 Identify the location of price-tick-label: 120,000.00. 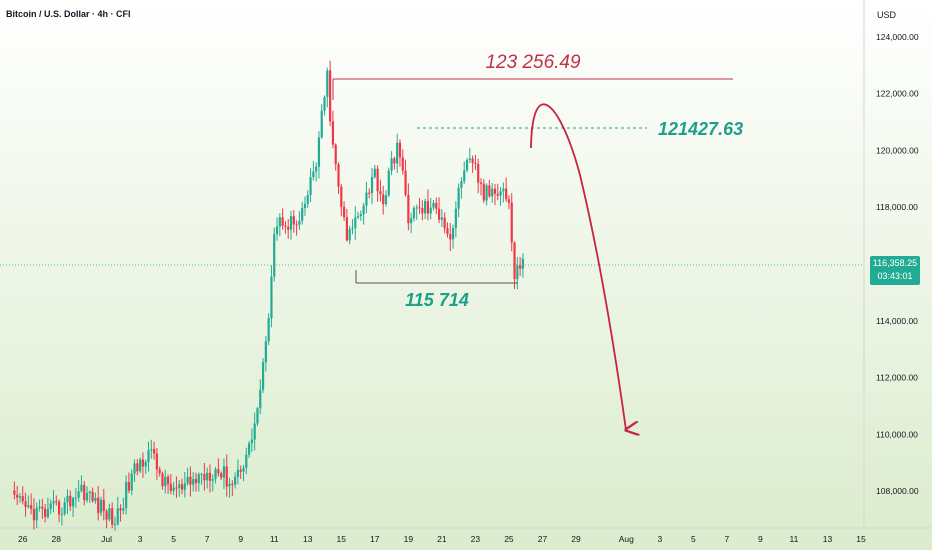
(897, 150).